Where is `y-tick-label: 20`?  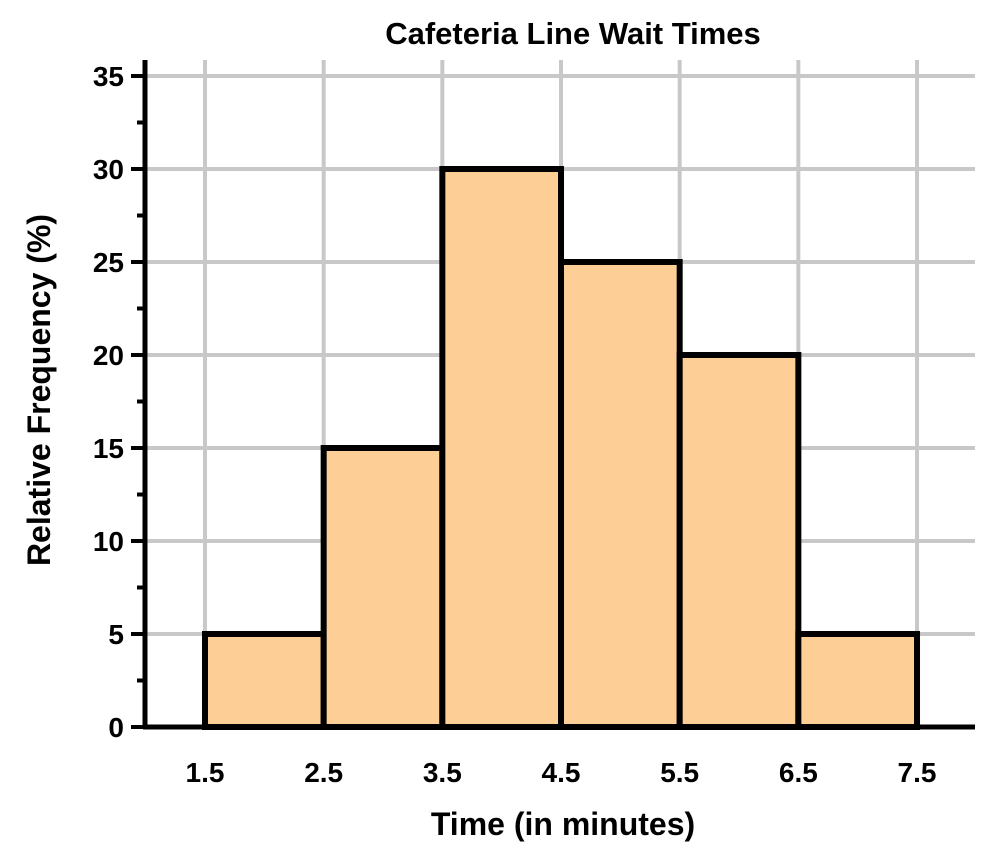 y-tick-label: 20 is located at coordinates (108, 355).